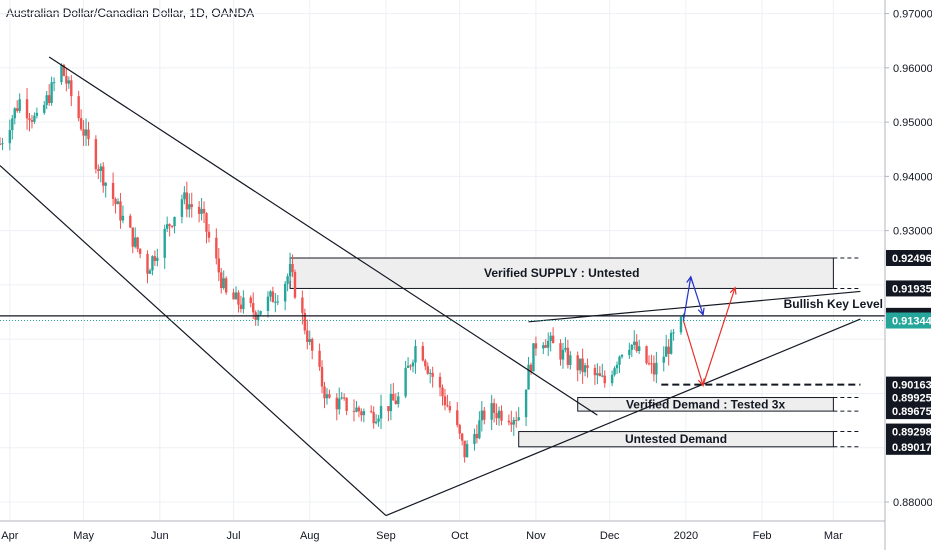 Image resolution: width=932 pixels, height=550 pixels. Describe the element at coordinates (912, 503) in the screenshot. I see `price-tick-label: 0.88000` at that location.